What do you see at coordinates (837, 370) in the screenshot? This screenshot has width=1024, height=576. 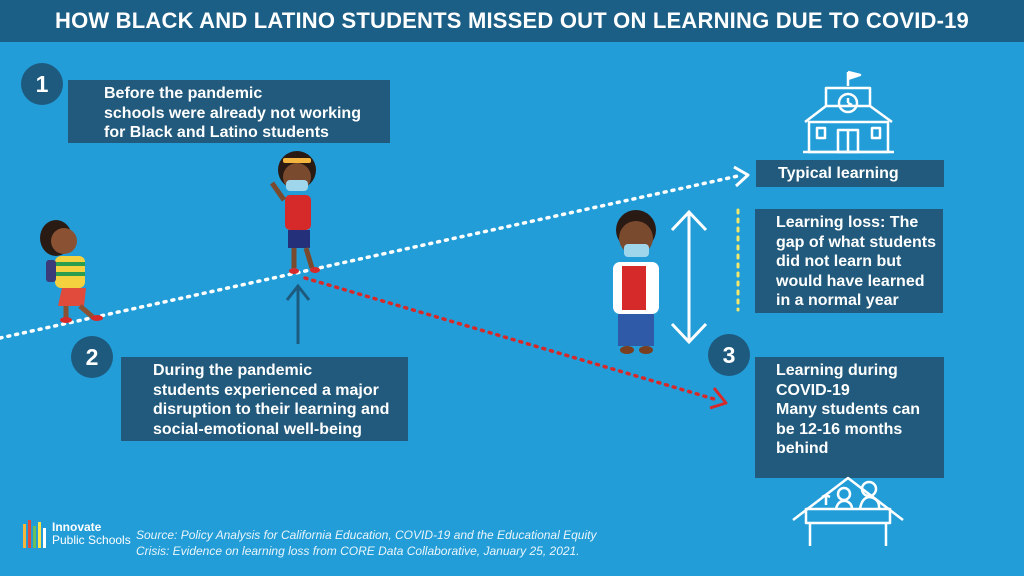 I see `step-3-line-1: Learning during` at bounding box center [837, 370].